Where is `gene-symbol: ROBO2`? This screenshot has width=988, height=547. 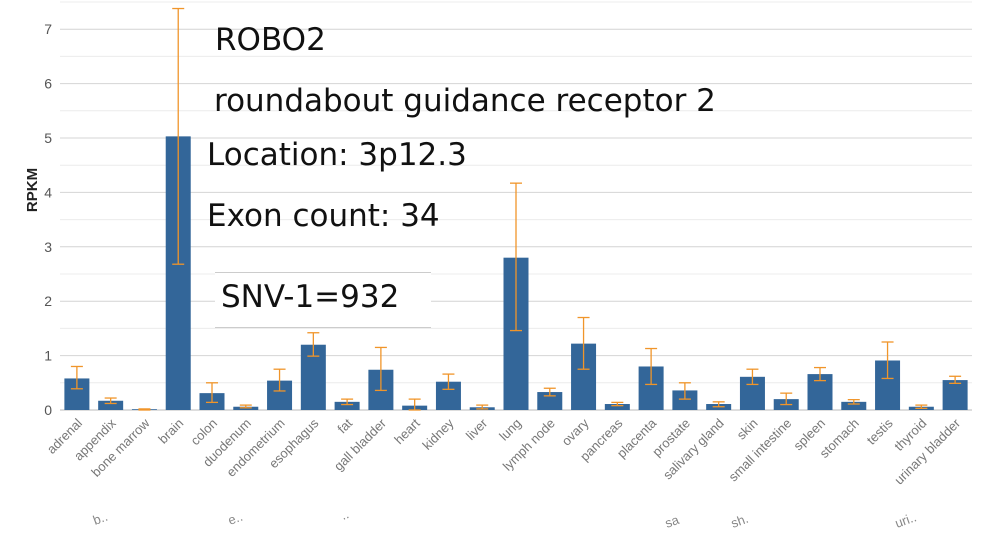 gene-symbol: ROBO2 is located at coordinates (270, 40).